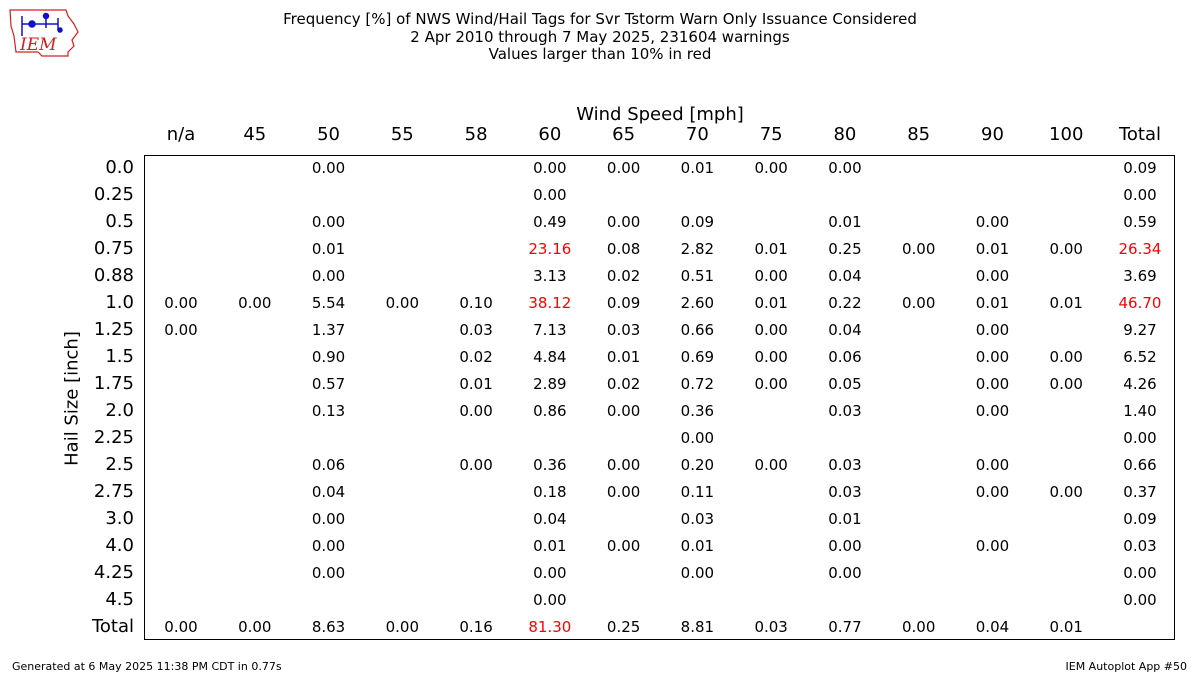 The image size is (1200, 675). I want to click on row-header: 3.0, so click(119, 518).